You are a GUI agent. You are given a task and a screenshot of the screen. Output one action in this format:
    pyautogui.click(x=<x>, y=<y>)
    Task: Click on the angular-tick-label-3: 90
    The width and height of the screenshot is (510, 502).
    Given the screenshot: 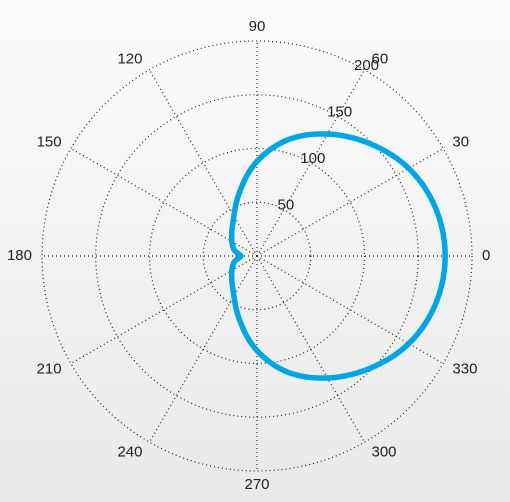 What is the action you would take?
    pyautogui.click(x=257, y=26)
    